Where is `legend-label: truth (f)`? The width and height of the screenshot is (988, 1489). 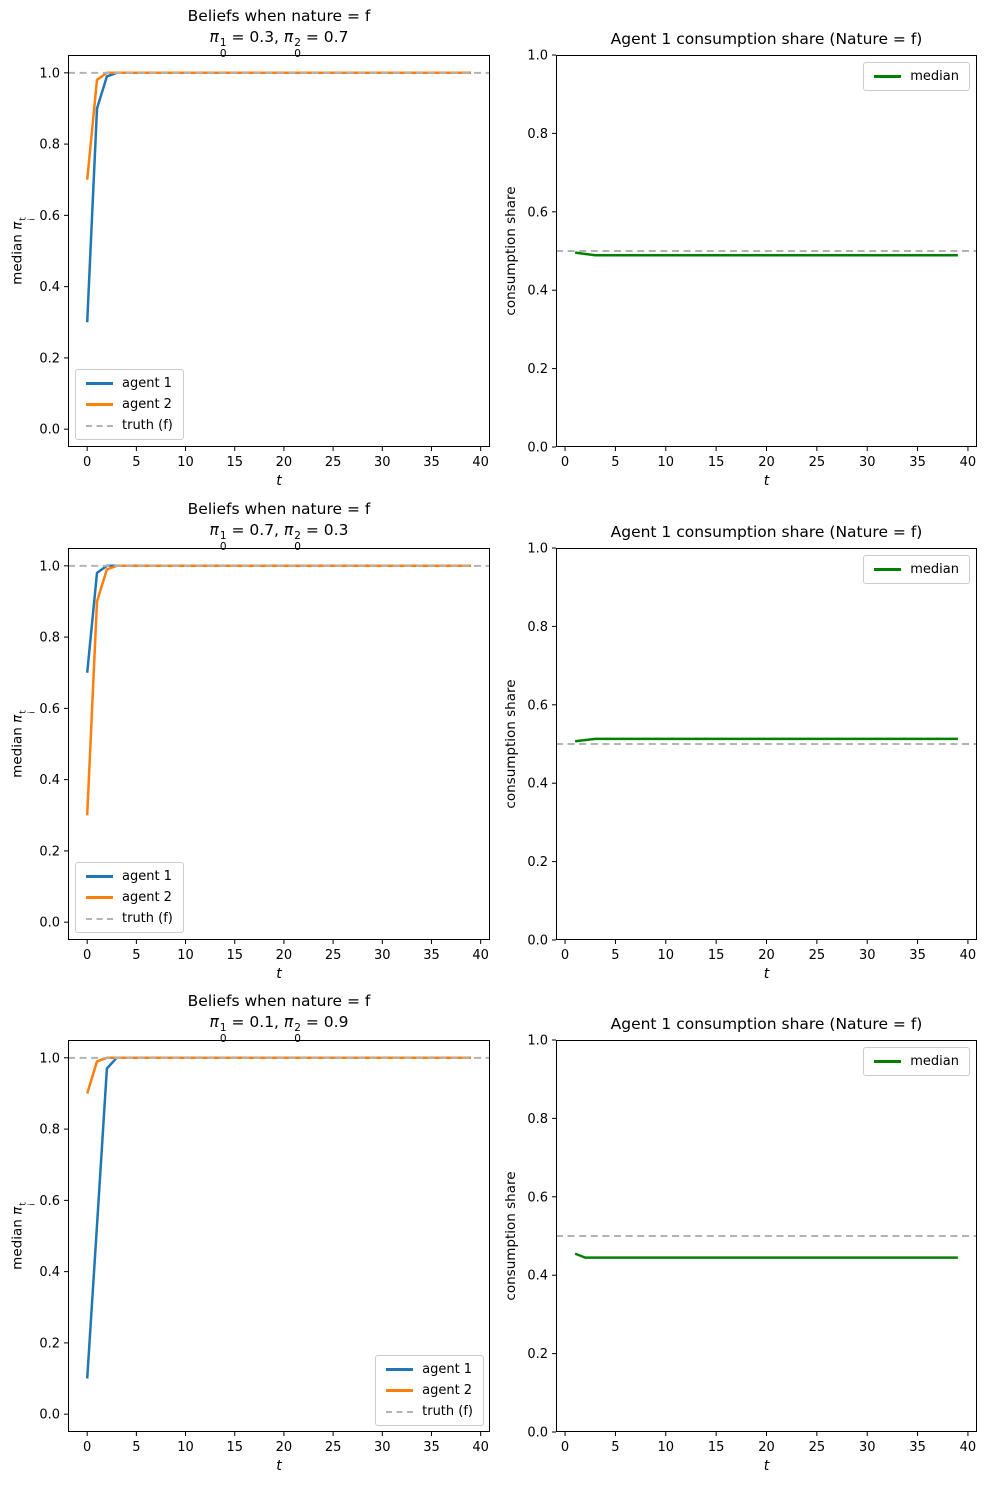
legend-label: truth (f) is located at coordinates (147, 425).